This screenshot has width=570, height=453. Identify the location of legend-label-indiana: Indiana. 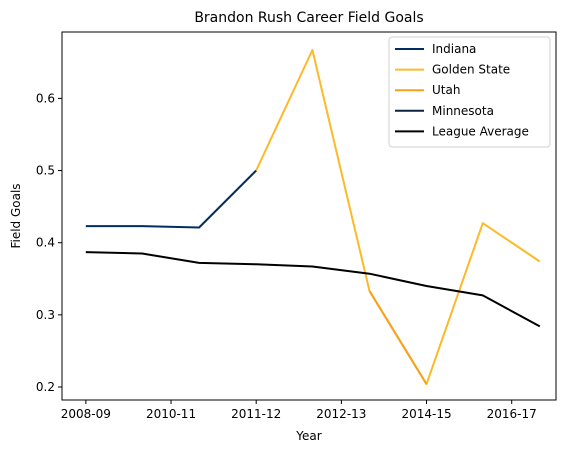
(454, 49).